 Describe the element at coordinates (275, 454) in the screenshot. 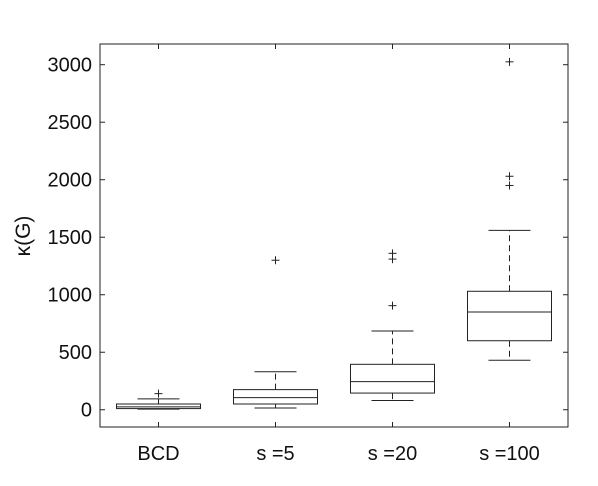

I see `x-tick-label: s =5` at that location.